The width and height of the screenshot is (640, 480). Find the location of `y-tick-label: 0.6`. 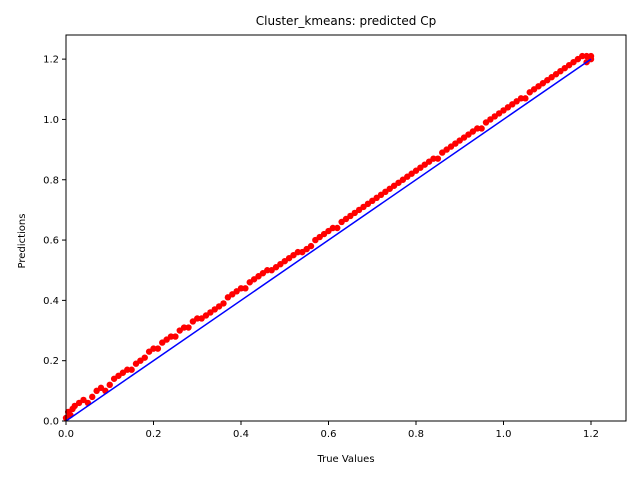

y-tick-label: 0.6 is located at coordinates (51, 241).